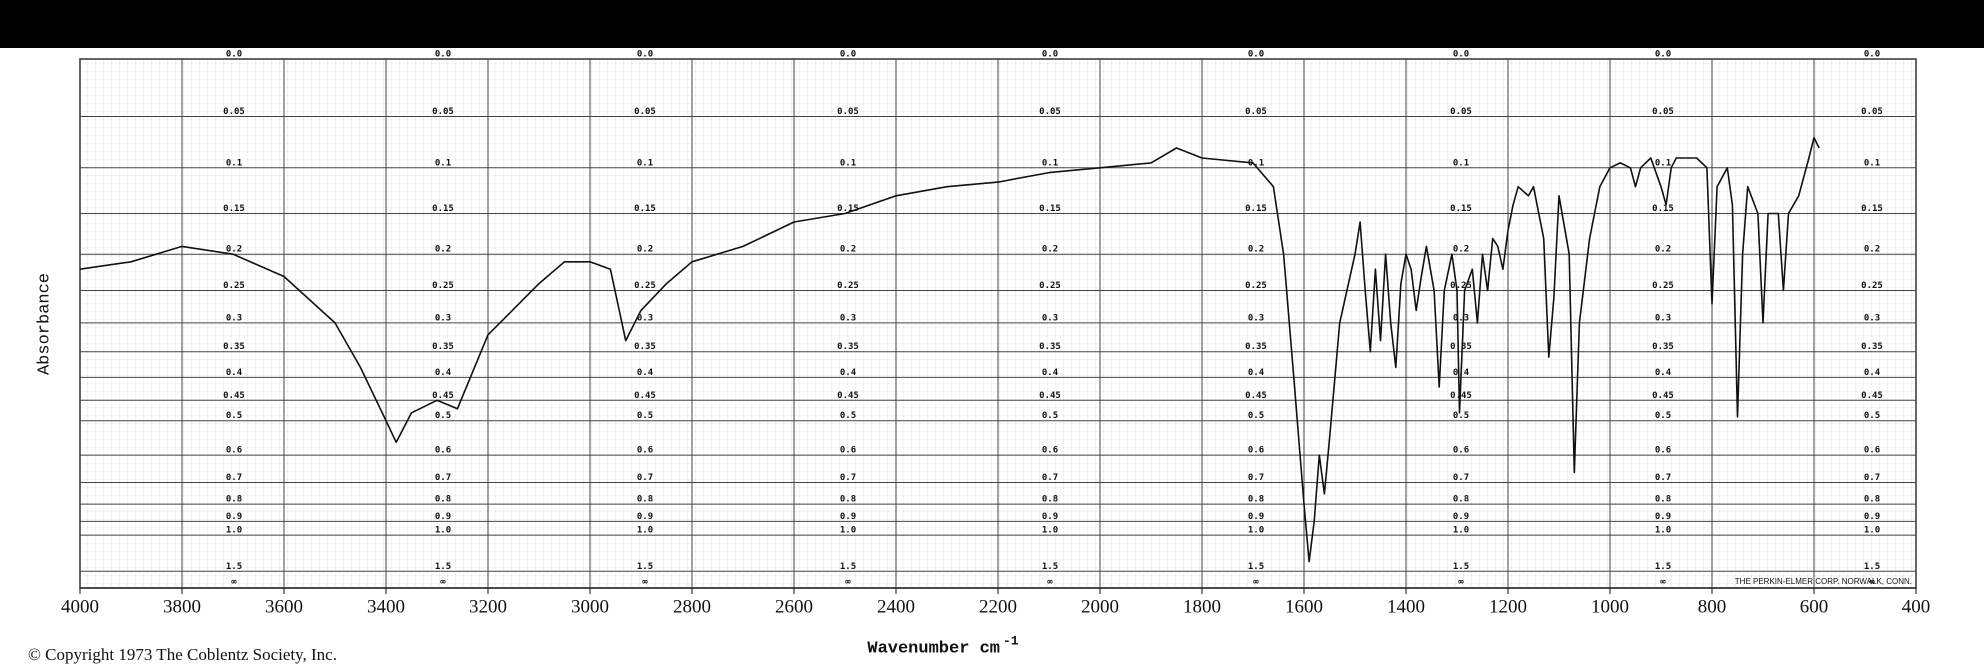  I want to click on x-tick-label: 3800, so click(182, 606).